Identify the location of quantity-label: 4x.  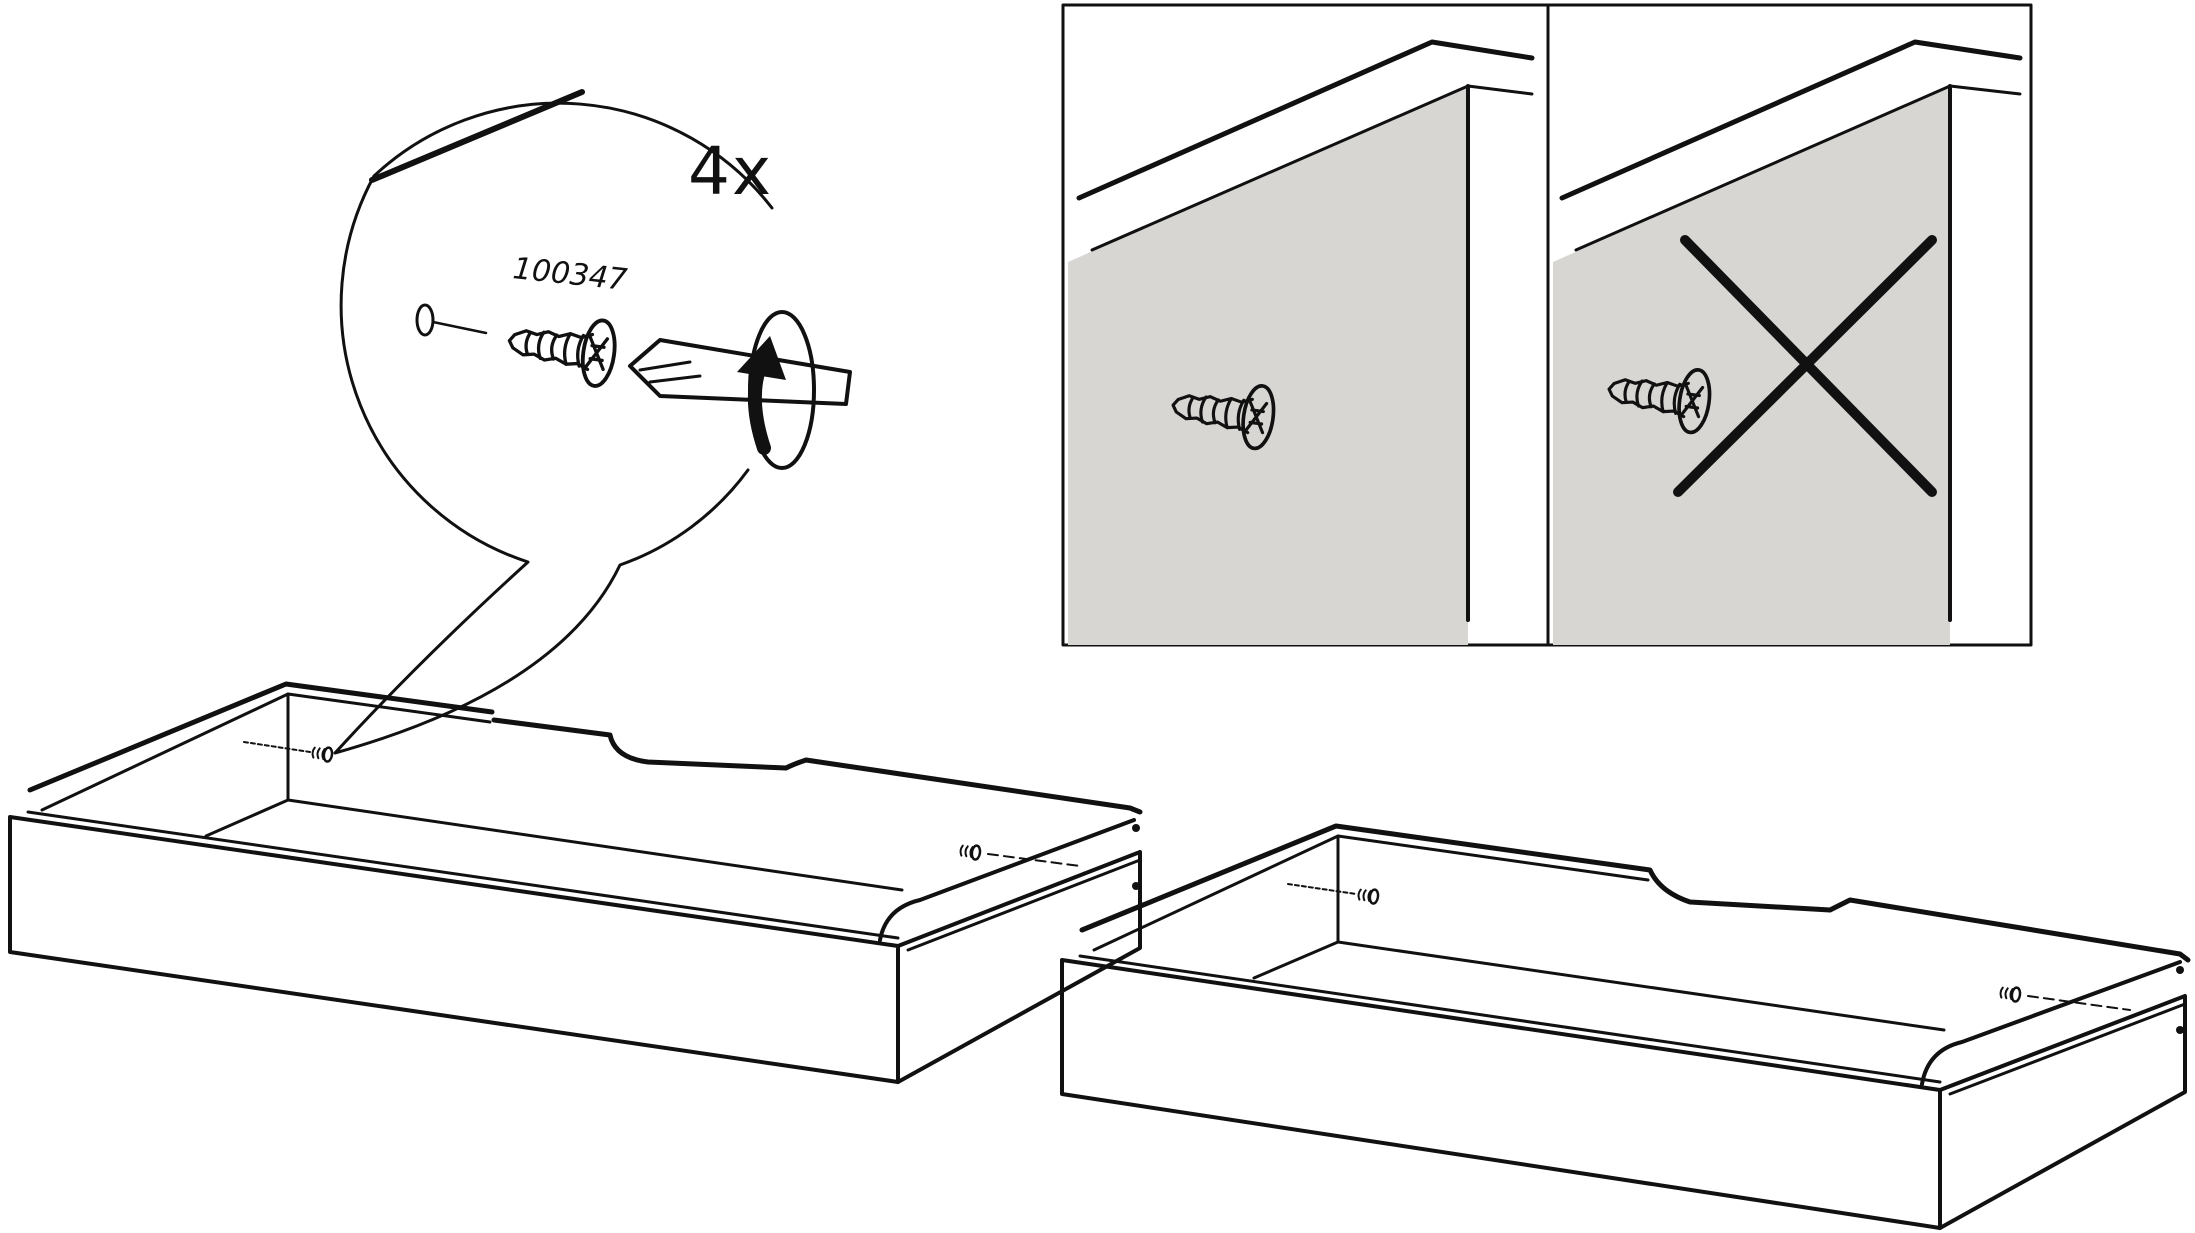
(730, 171).